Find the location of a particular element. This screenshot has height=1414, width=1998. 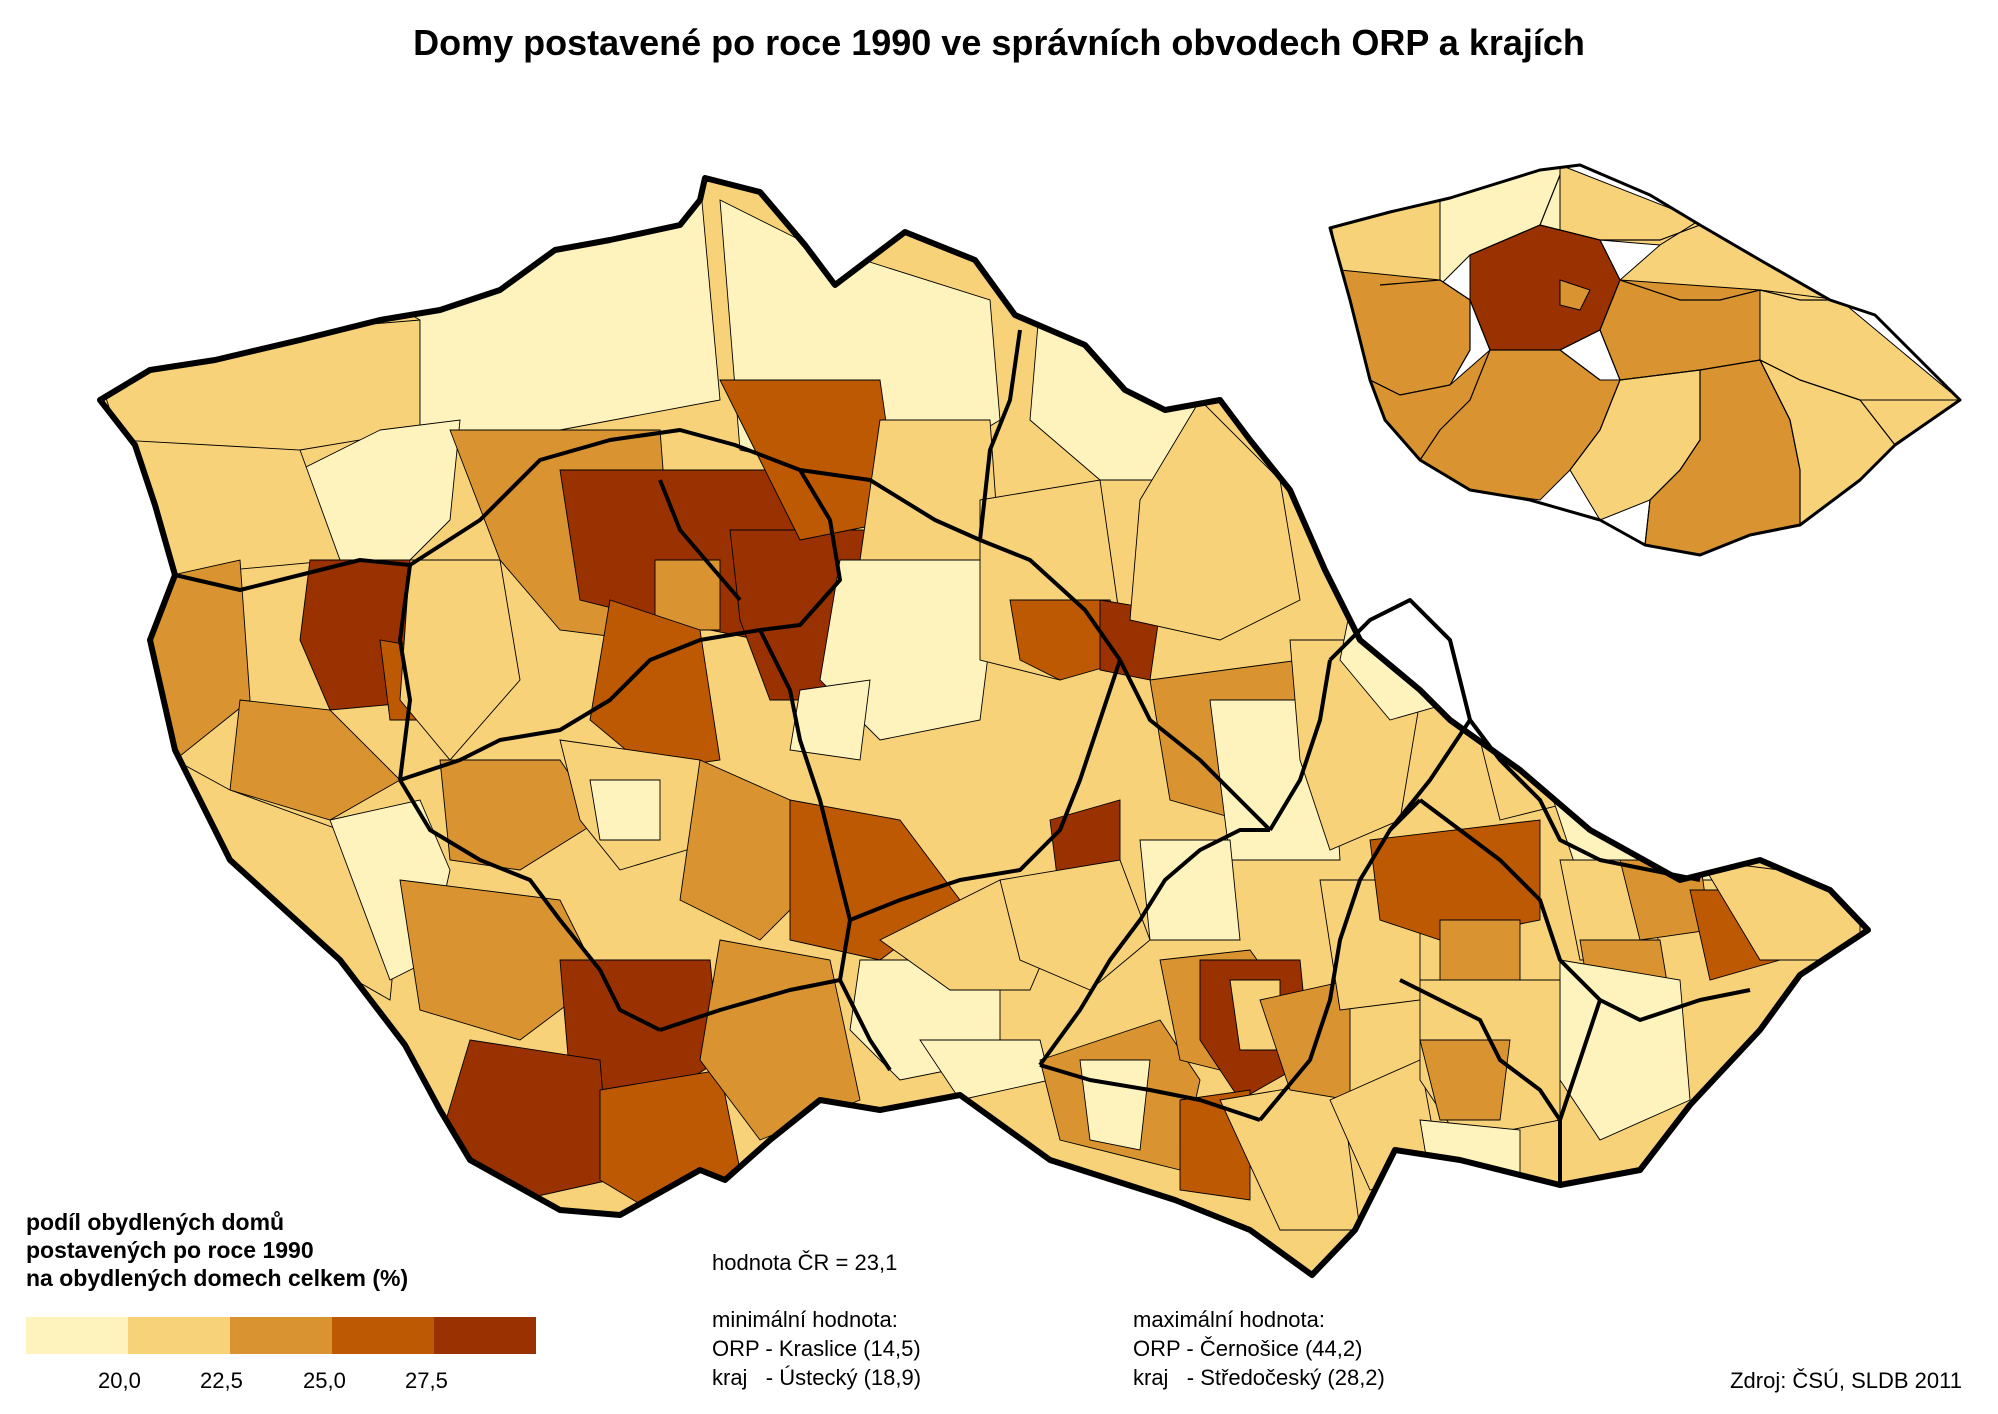

legend-tick: 27,5 is located at coordinates (426, 1380).